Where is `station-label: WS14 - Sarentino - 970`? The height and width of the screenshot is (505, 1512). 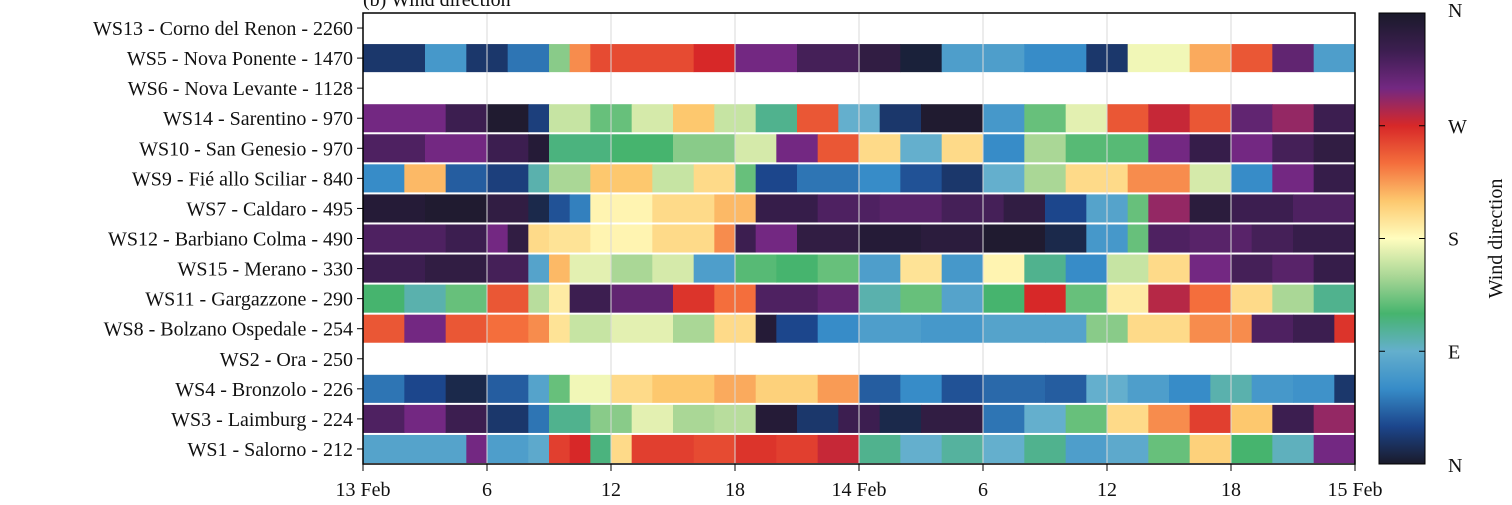 station-label: WS14 - Sarentino - 970 is located at coordinates (258, 119).